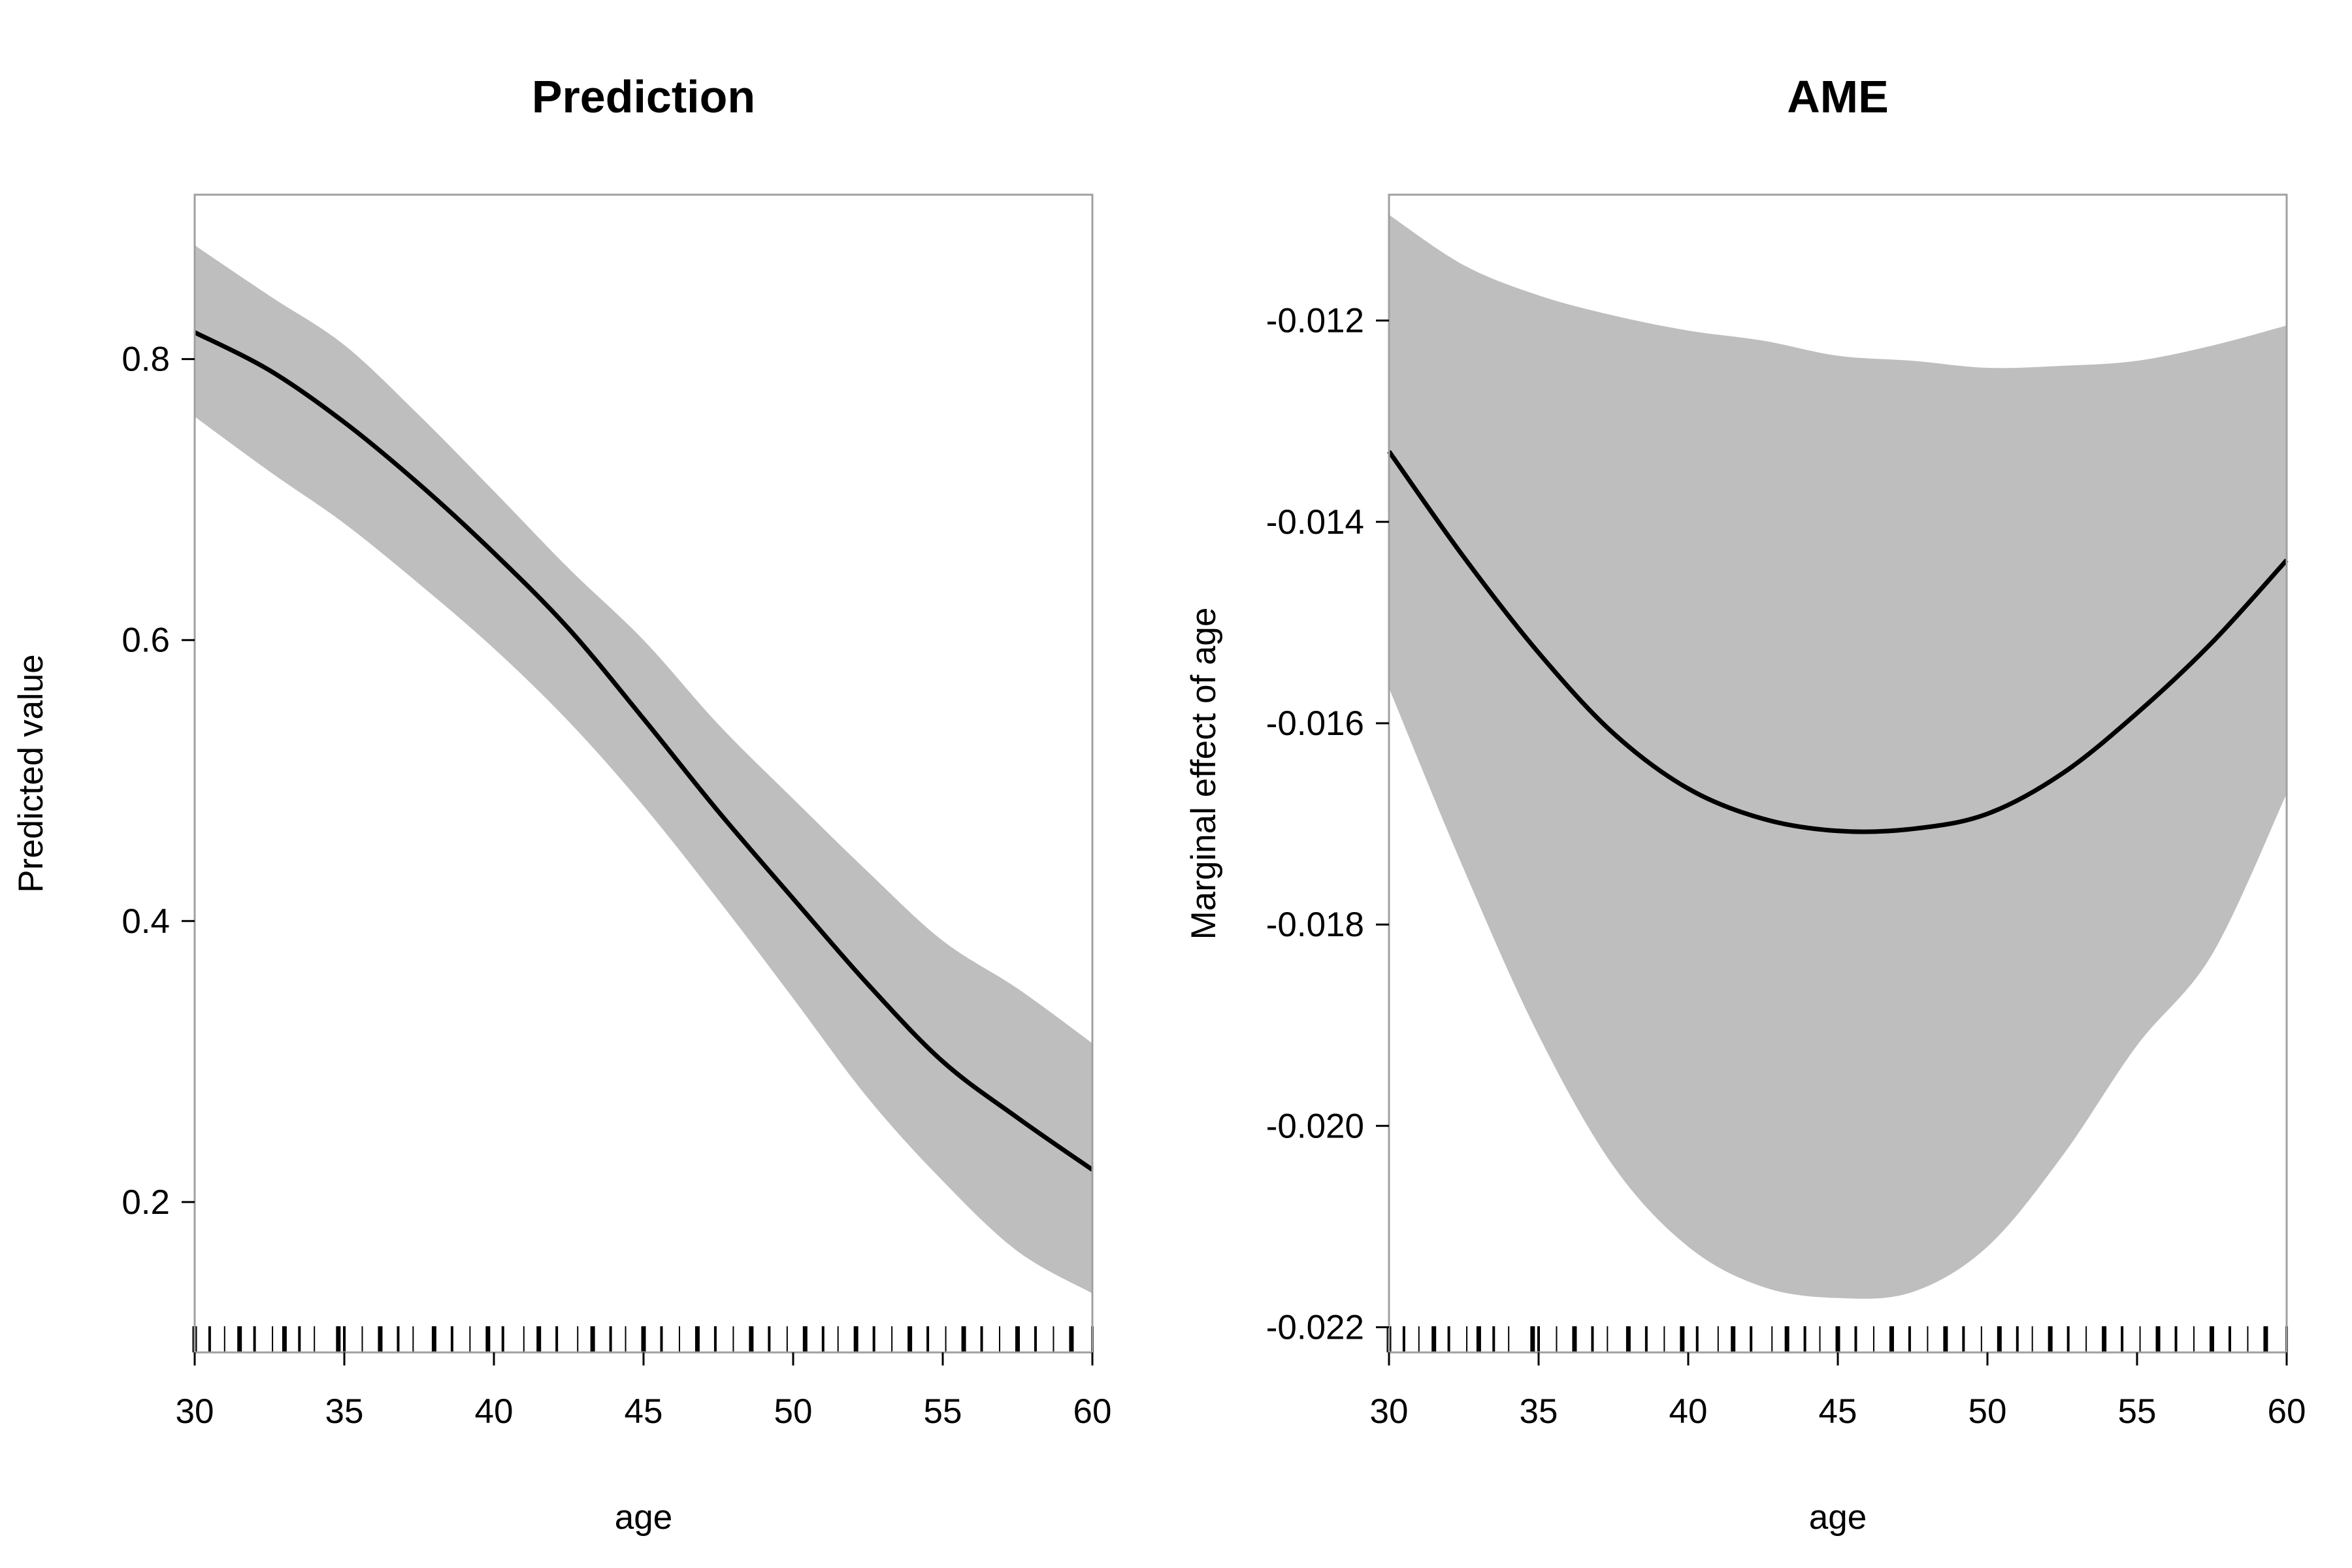 The width and height of the screenshot is (2352, 1568). Describe the element at coordinates (146, 921) in the screenshot. I see `y-tick-label: 0.4` at that location.